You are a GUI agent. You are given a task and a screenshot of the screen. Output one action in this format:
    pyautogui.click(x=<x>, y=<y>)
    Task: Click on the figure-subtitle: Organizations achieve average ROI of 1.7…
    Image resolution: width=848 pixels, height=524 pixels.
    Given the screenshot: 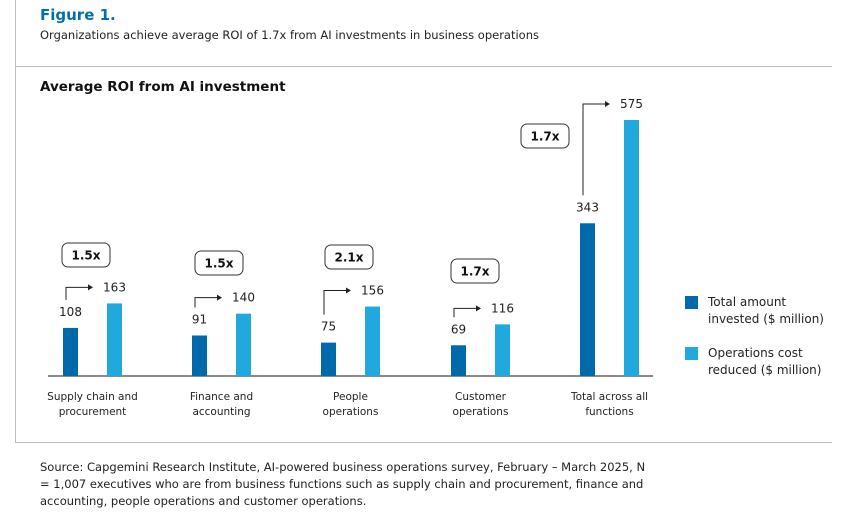 What is the action you would take?
    pyautogui.click(x=289, y=35)
    